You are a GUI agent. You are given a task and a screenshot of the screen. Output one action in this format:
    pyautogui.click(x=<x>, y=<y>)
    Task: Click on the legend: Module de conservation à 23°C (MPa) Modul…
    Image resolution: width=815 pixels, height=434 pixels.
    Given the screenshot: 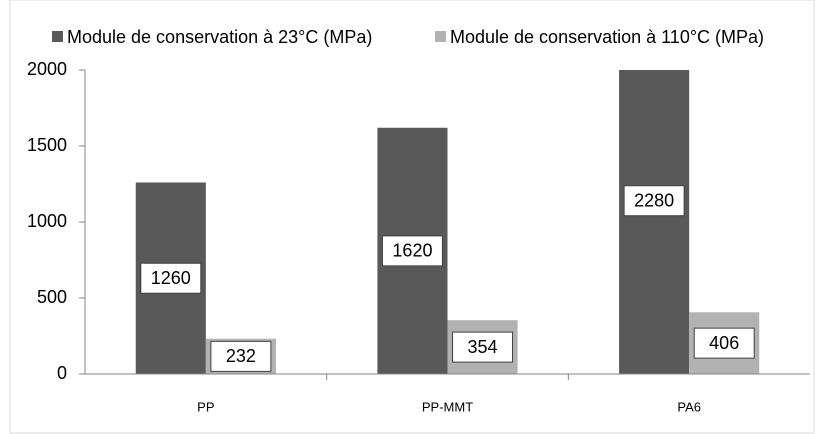 What is the action you would take?
    pyautogui.click(x=408, y=37)
    